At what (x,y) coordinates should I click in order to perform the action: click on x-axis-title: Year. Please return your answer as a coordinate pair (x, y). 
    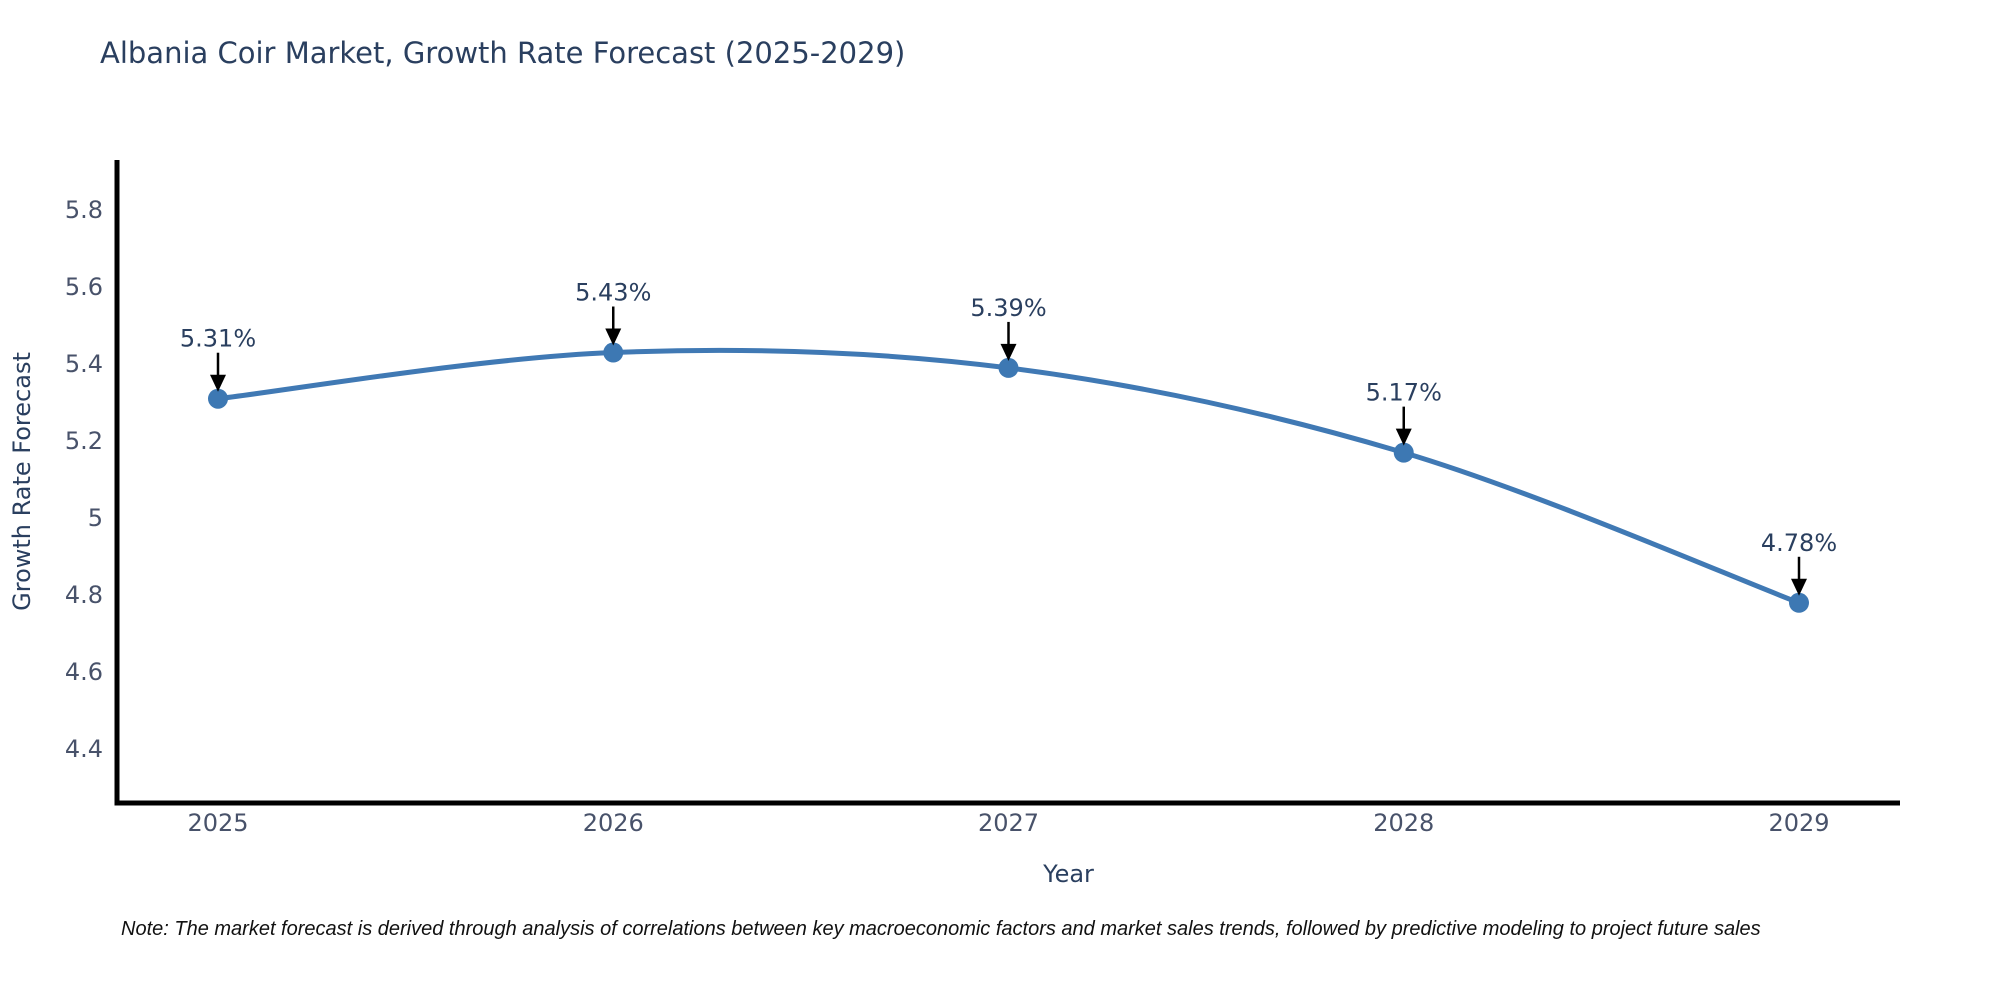
    Looking at the image, I should click on (1068, 874).